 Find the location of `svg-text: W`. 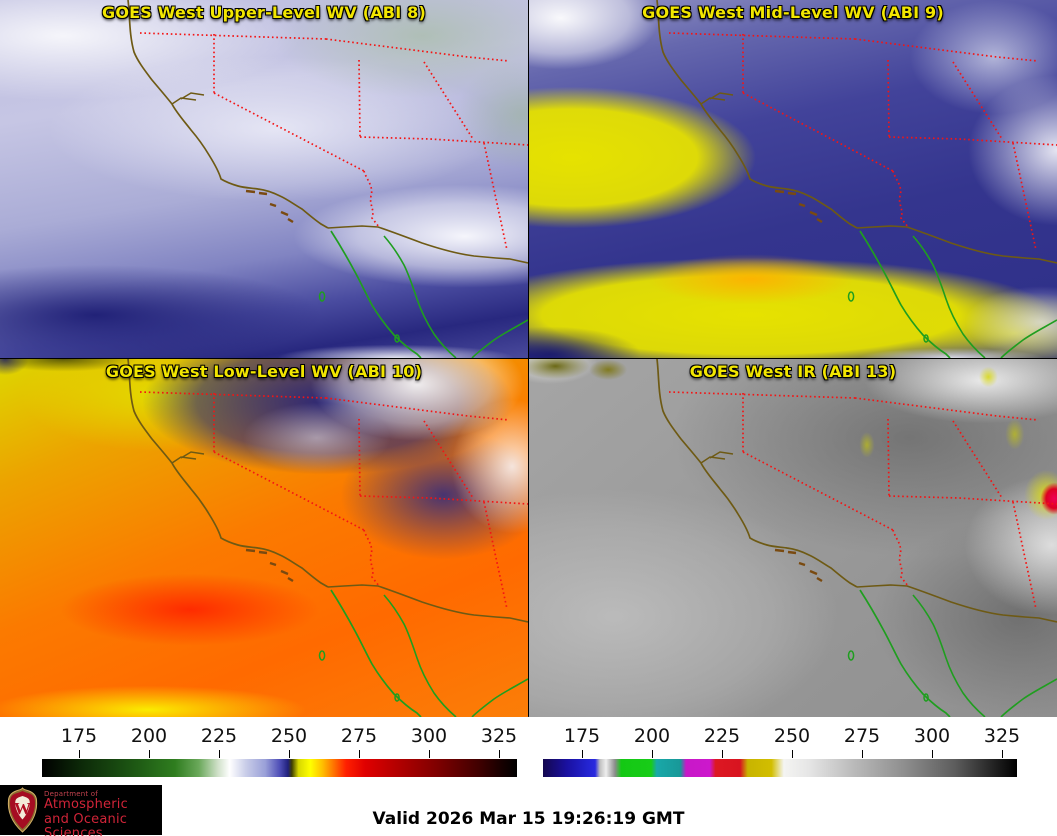

svg-text: W is located at coordinates (22, 808).